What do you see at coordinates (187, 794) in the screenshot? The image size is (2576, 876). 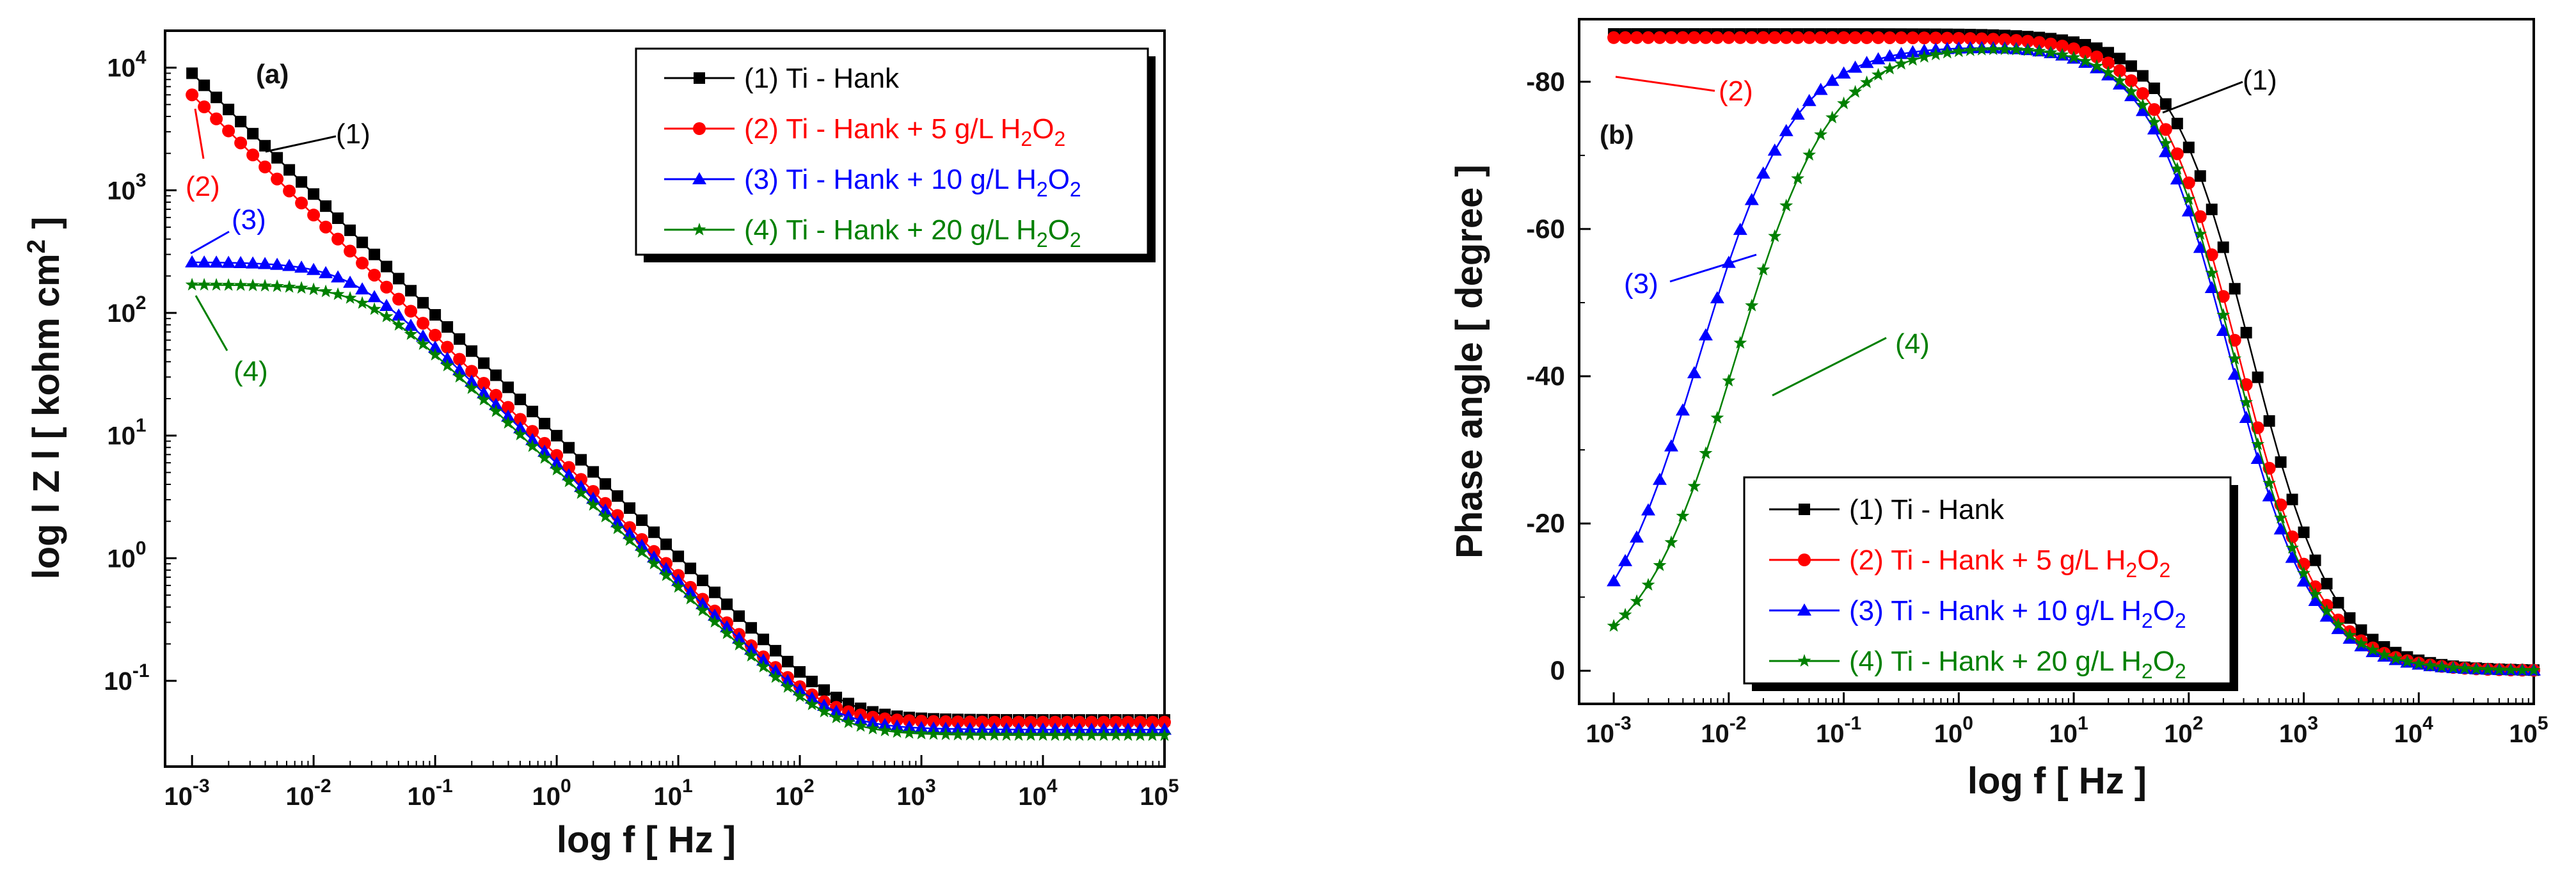 I see `chart-a-xtick-label: 10-3` at bounding box center [187, 794].